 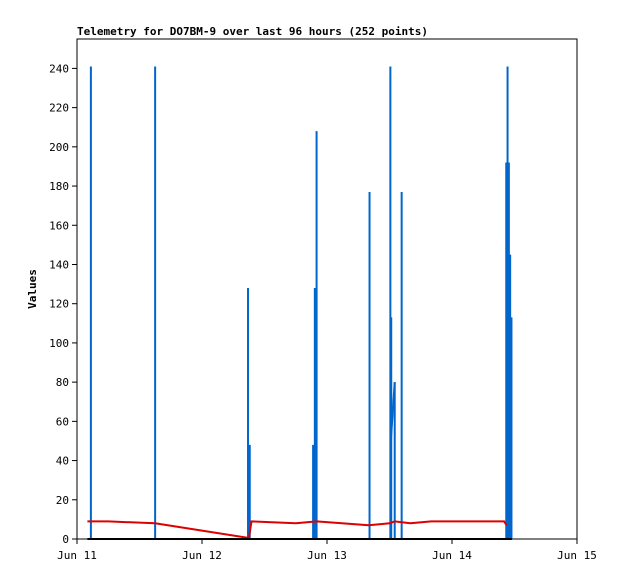 What do you see at coordinates (59, 108) in the screenshot?
I see `y-tick-label: 220` at bounding box center [59, 108].